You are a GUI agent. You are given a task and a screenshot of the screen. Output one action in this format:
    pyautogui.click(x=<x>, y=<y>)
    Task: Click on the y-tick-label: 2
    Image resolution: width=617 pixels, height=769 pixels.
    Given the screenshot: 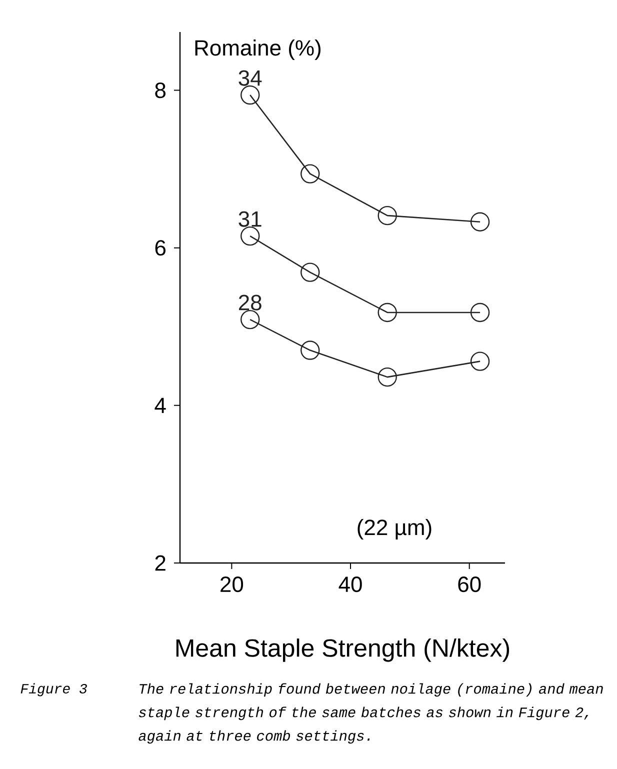 What is the action you would take?
    pyautogui.click(x=160, y=563)
    